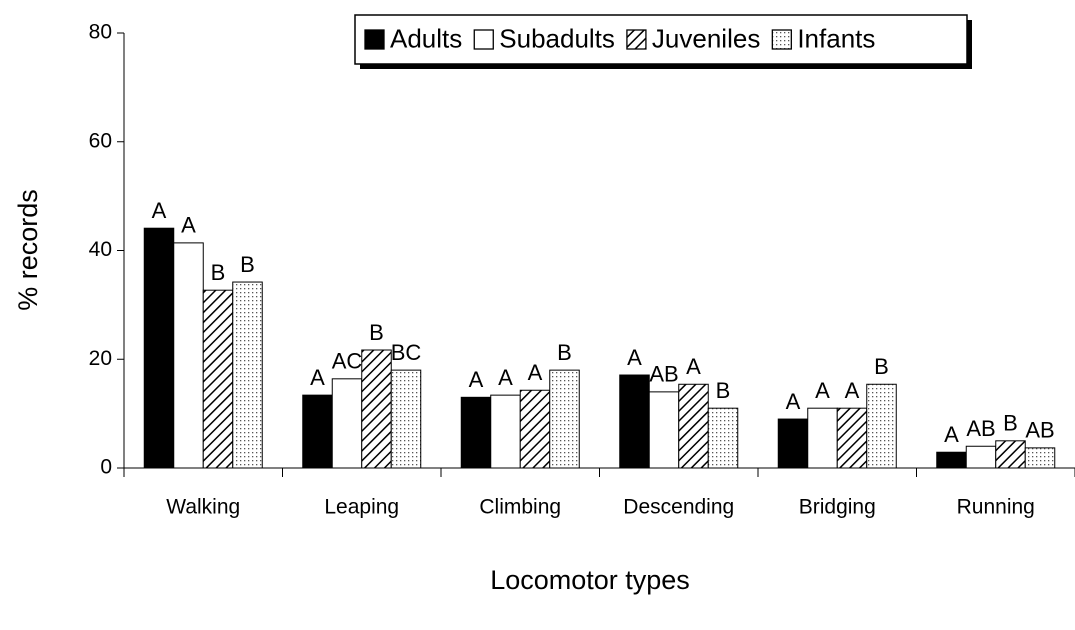 Image resolution: width=1075 pixels, height=630 pixels. I want to click on y-tick-label: 20, so click(100, 358).